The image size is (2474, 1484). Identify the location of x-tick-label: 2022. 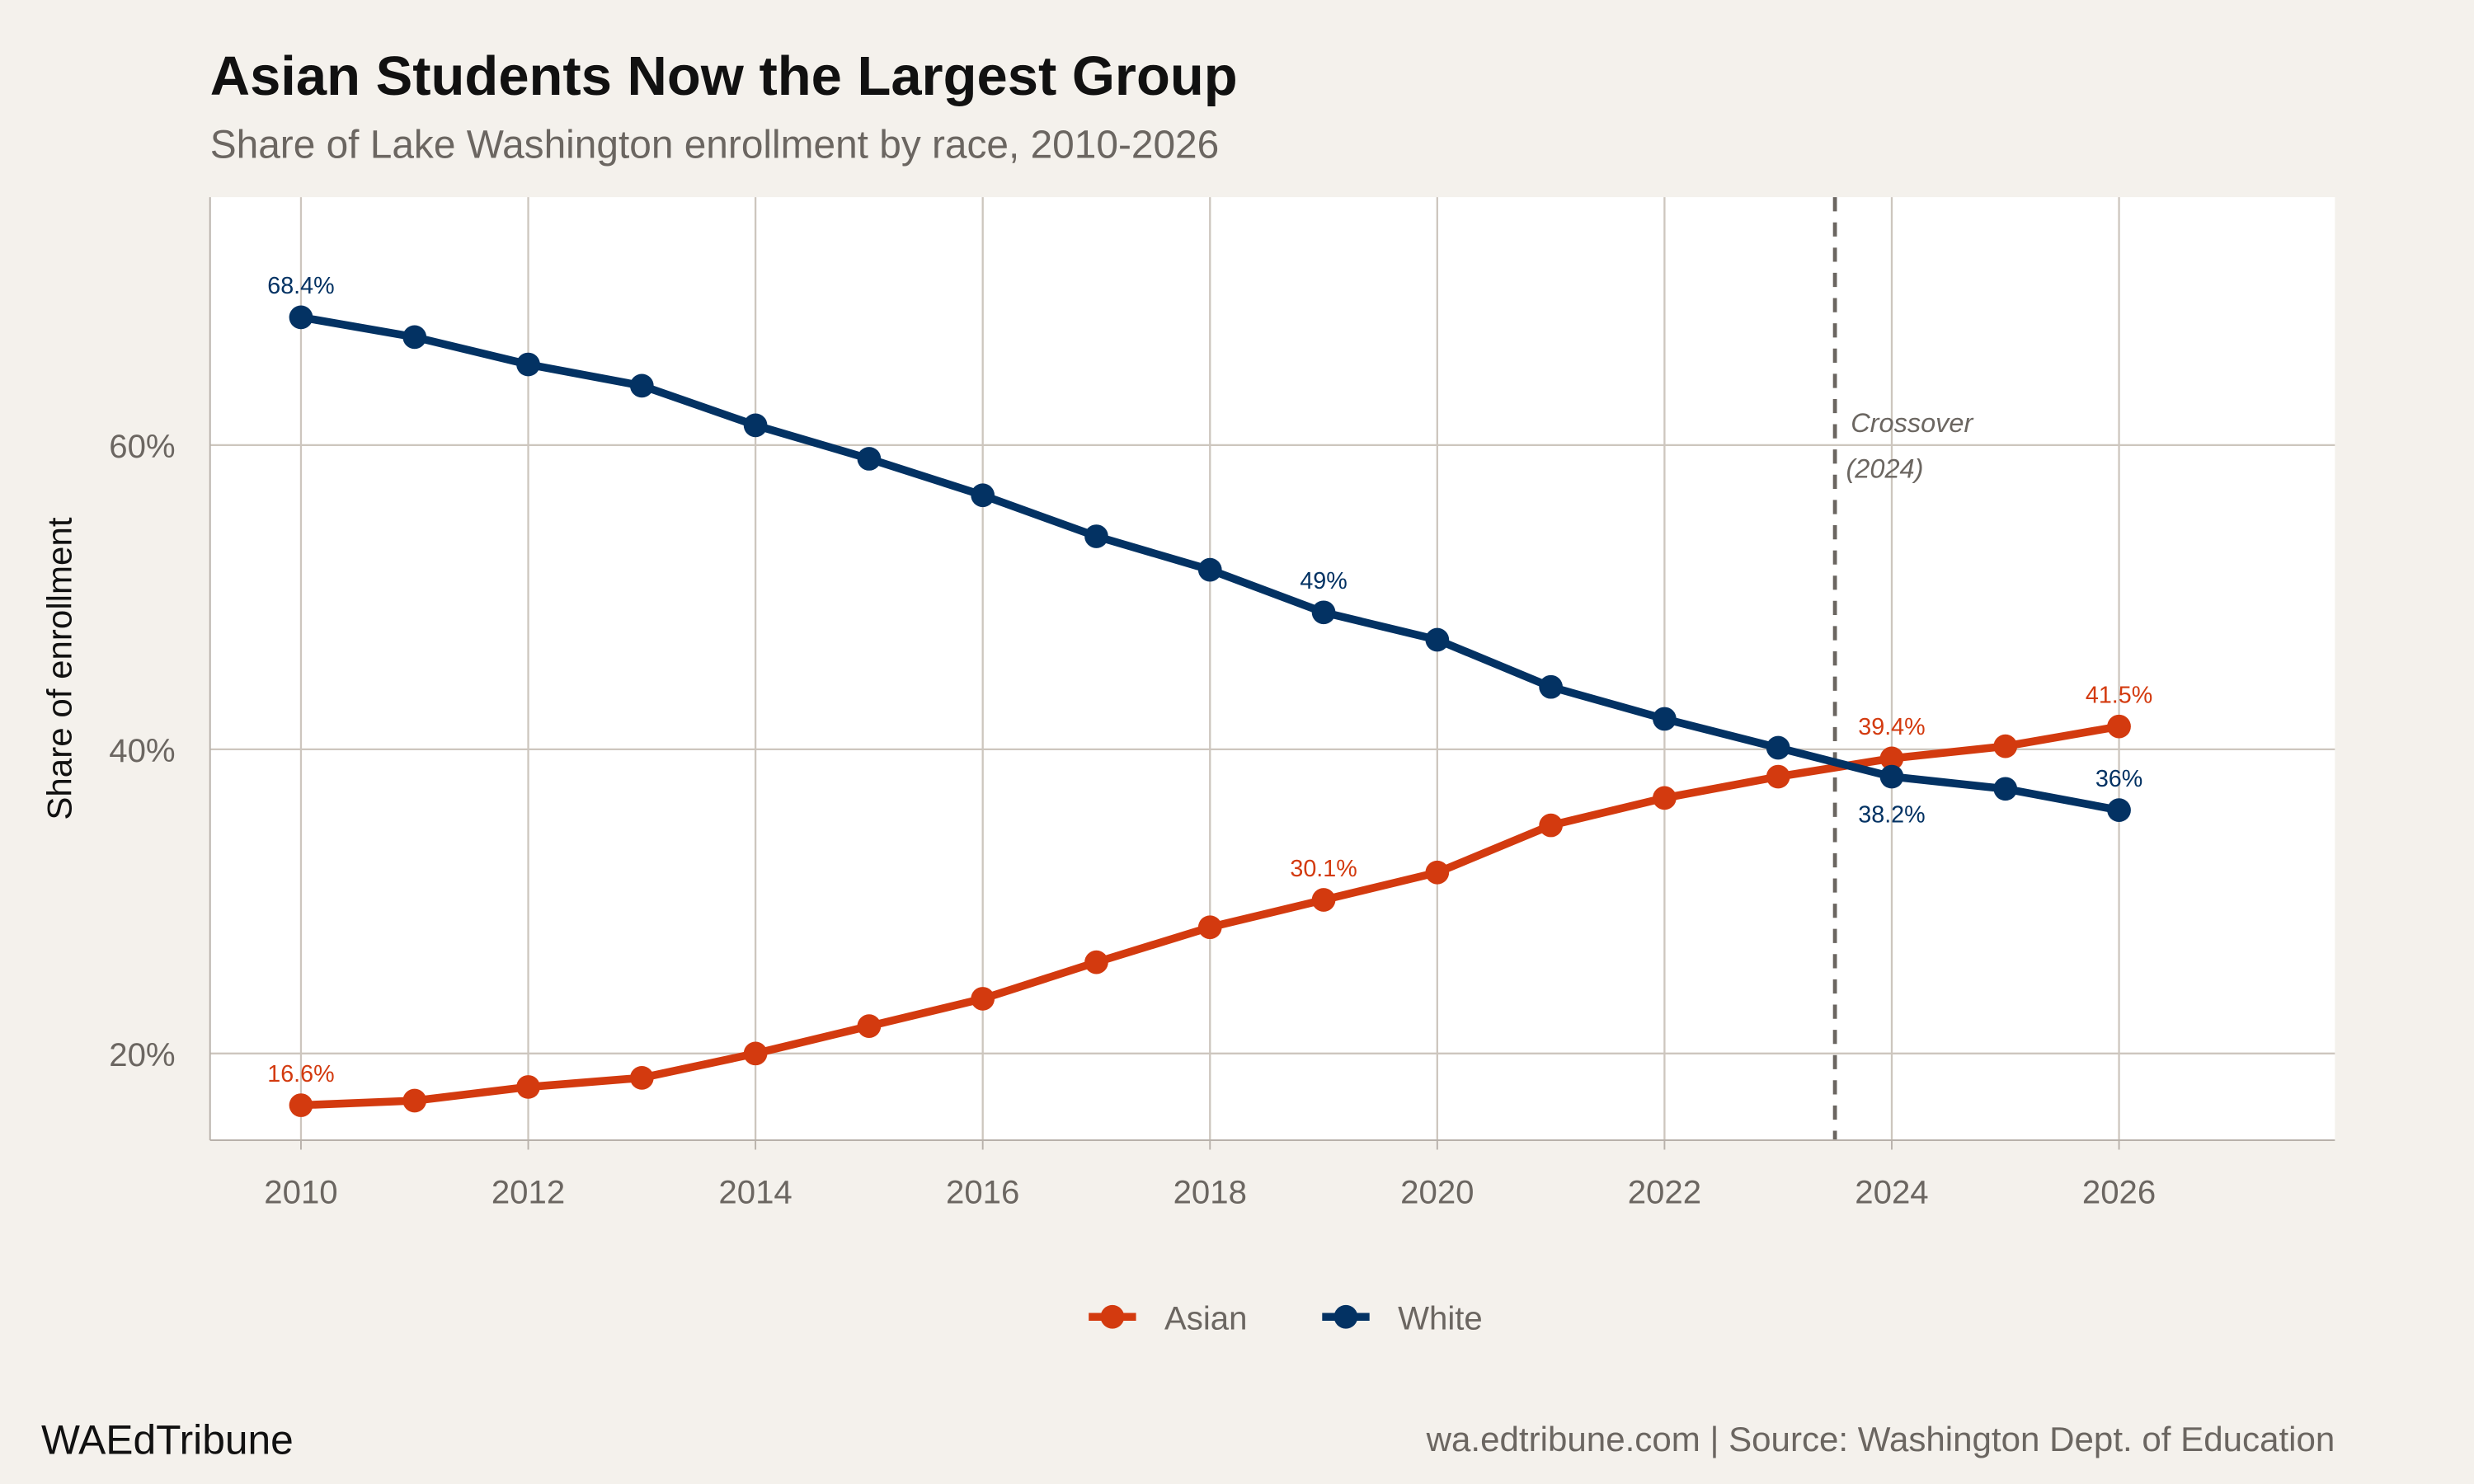
(1664, 1192).